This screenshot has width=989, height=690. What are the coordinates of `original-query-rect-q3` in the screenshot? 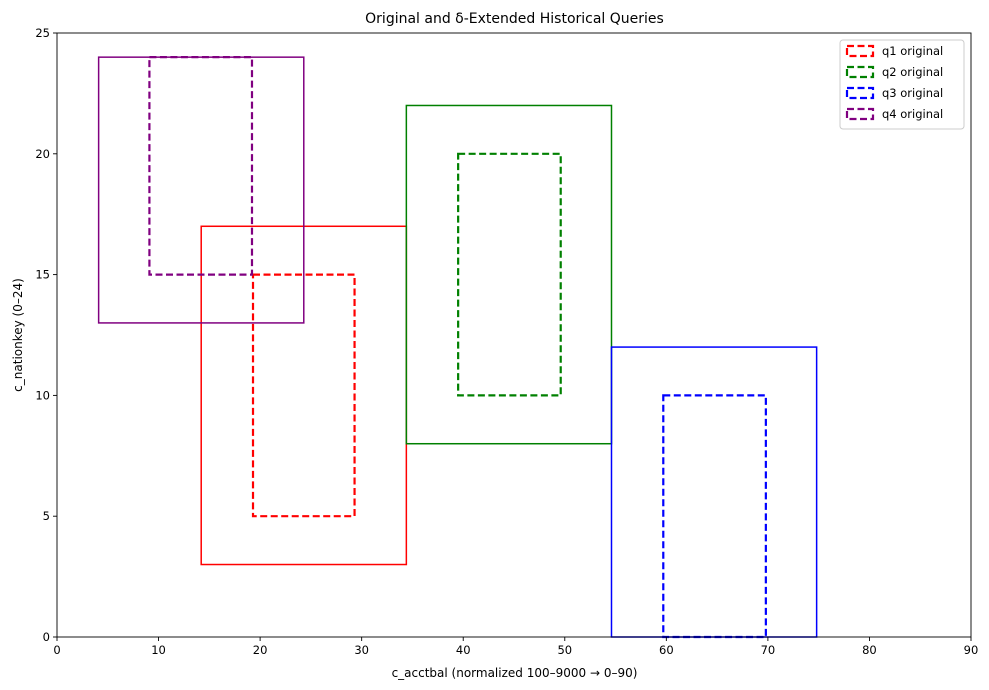 It's located at (714, 516).